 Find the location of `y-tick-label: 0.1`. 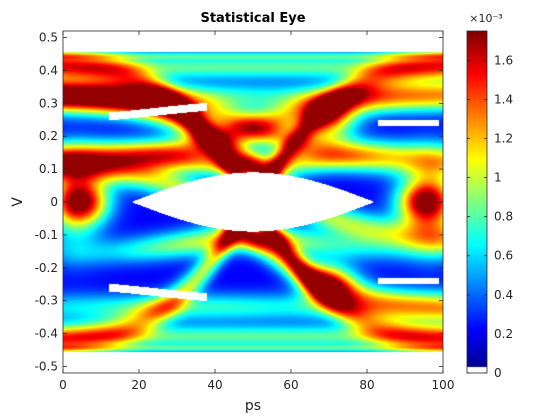

y-tick-label: 0.1 is located at coordinates (48, 169).